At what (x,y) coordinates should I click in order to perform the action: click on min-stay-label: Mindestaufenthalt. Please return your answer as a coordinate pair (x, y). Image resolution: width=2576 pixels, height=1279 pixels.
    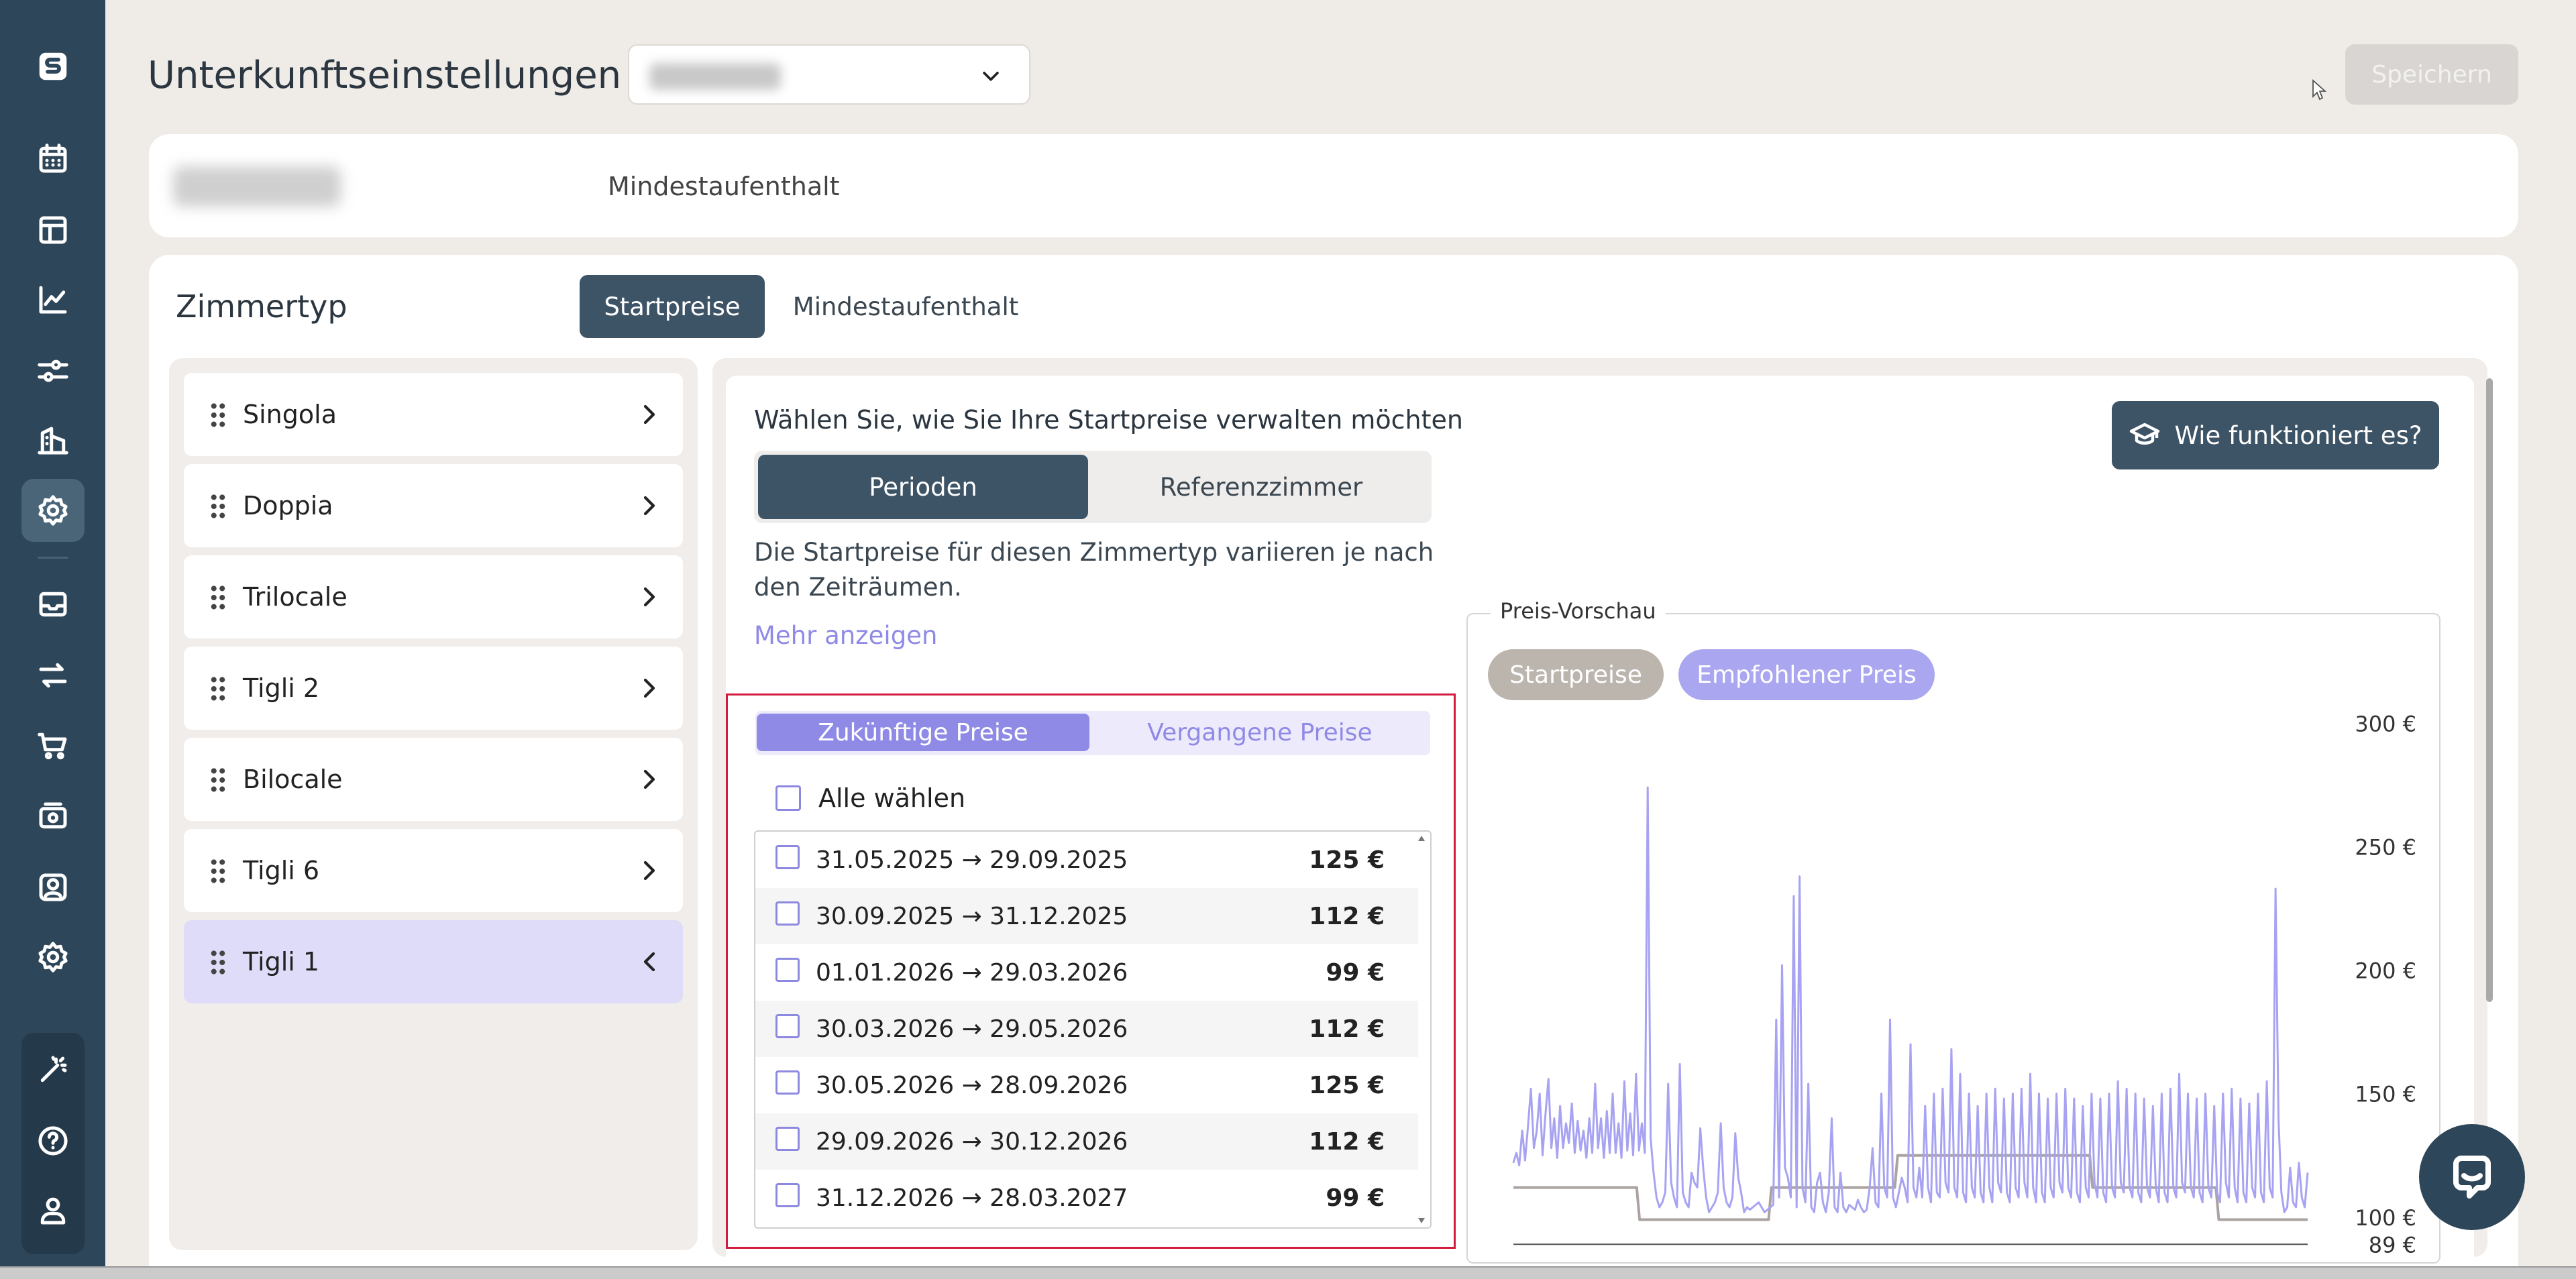
    Looking at the image, I should click on (724, 186).